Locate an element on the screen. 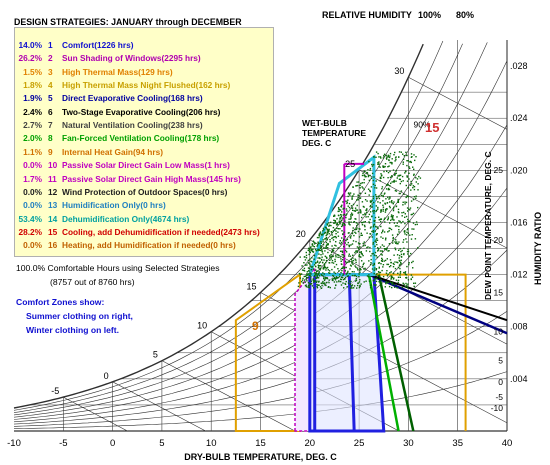 The image size is (550, 465). dewpoint-tick-label: 25 is located at coordinates (499, 170).